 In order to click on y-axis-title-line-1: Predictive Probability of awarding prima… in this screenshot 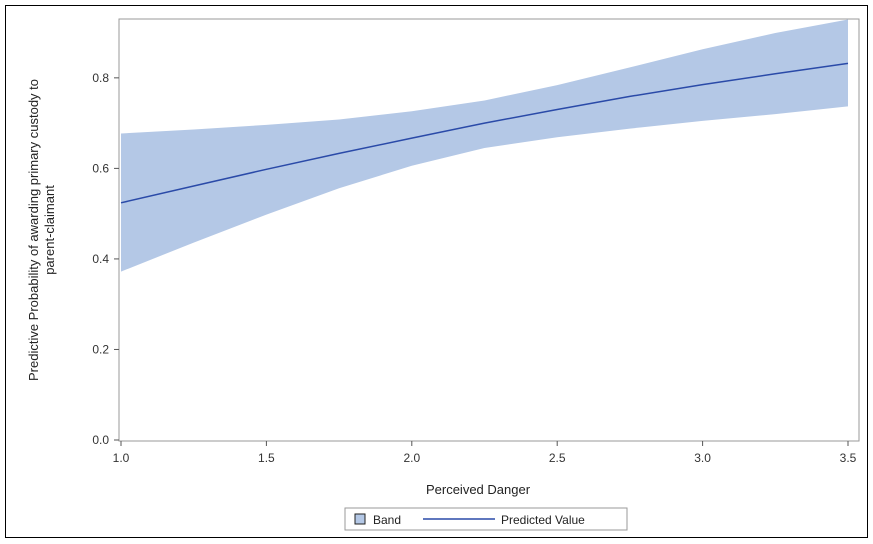, I will do `click(33, 230)`.